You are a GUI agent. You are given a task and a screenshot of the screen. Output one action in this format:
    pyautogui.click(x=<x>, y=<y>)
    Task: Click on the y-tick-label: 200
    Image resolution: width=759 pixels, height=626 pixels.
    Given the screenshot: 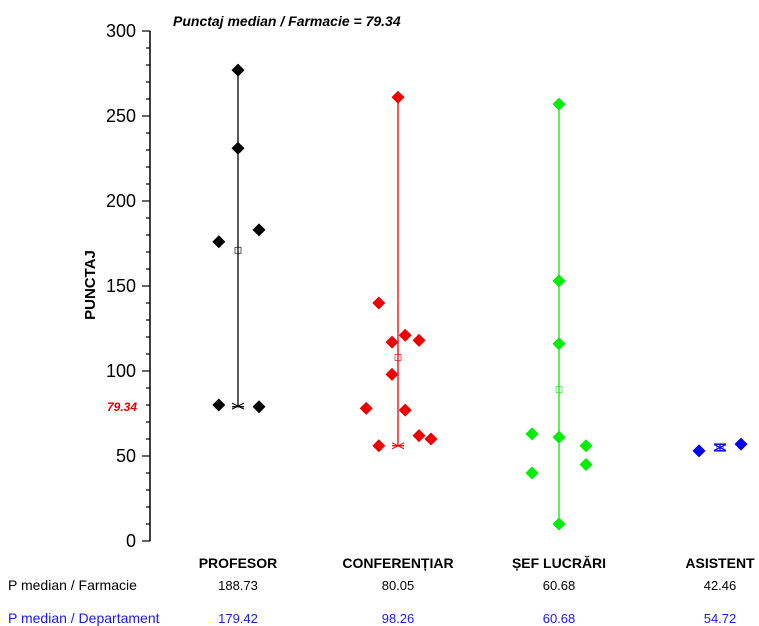 What is the action you would take?
    pyautogui.click(x=121, y=201)
    